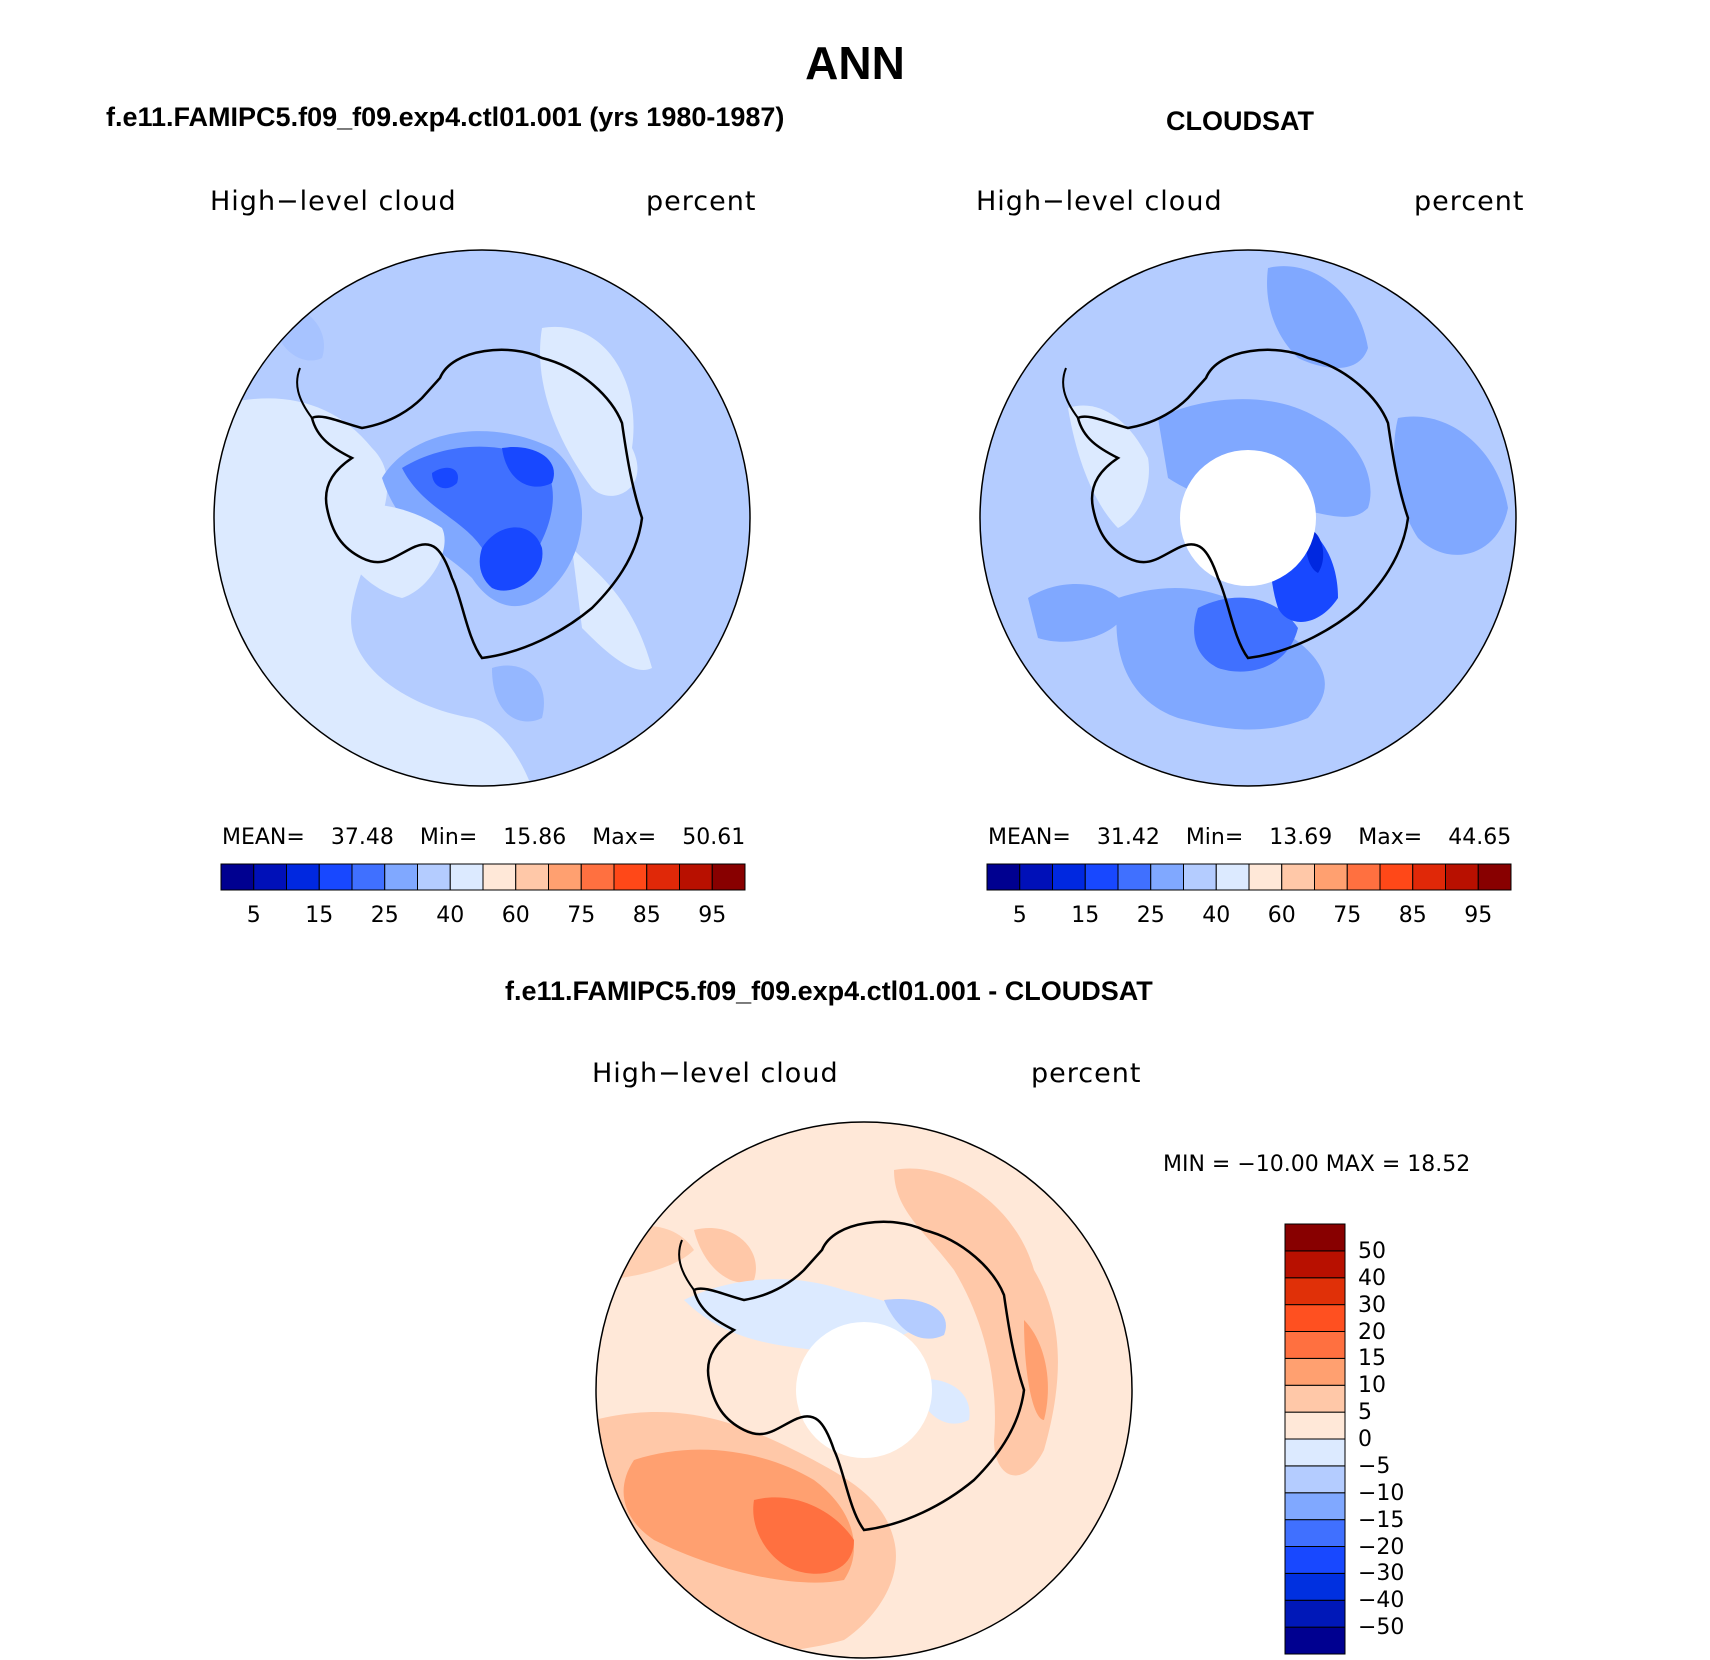  What do you see at coordinates (362, 837) in the screenshot?
I see `mean-value: 37.48` at bounding box center [362, 837].